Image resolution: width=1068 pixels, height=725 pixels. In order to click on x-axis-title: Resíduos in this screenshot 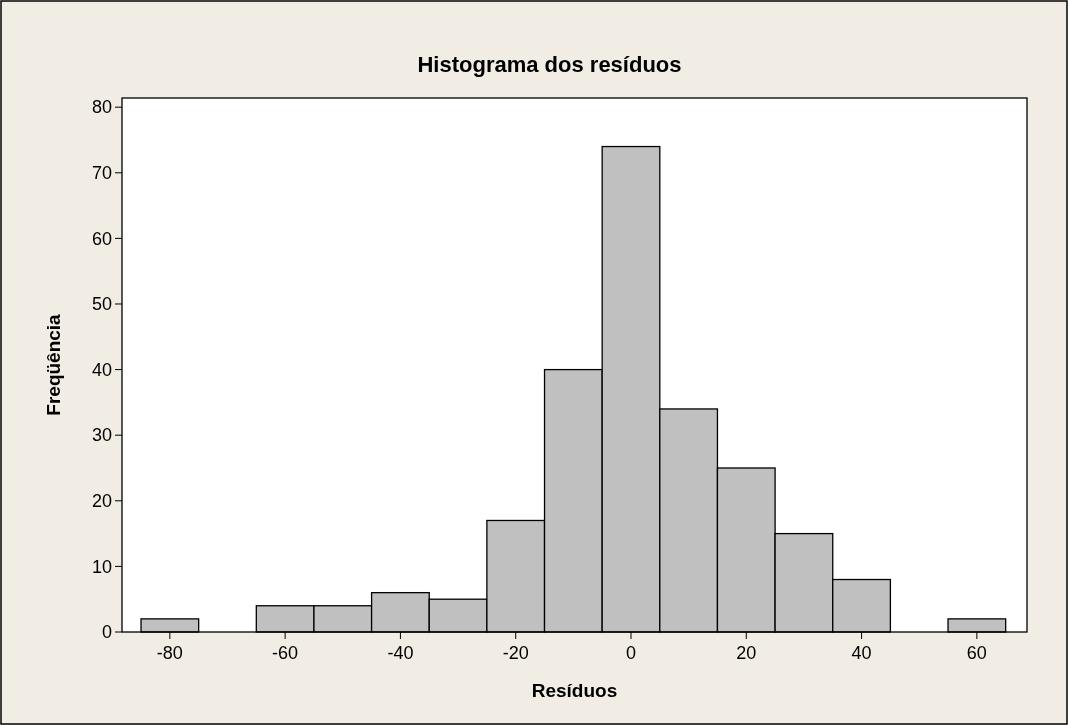, I will do `click(574, 690)`.